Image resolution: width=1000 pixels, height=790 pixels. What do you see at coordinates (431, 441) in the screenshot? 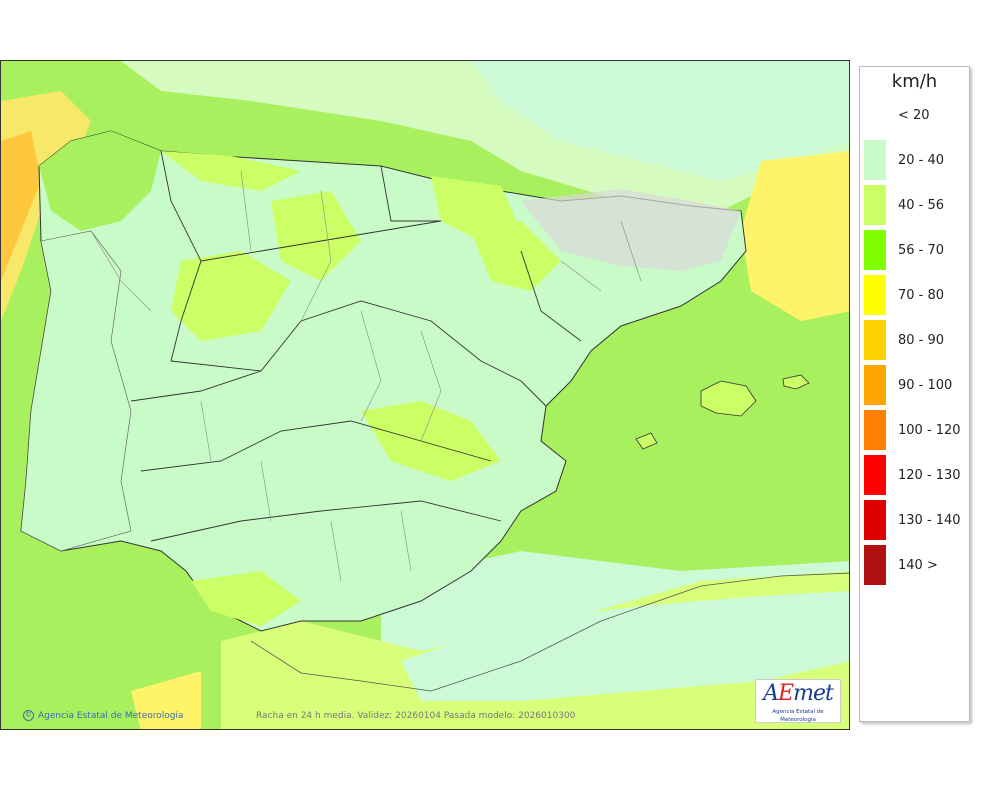
I see `la-mancha-patch` at bounding box center [431, 441].